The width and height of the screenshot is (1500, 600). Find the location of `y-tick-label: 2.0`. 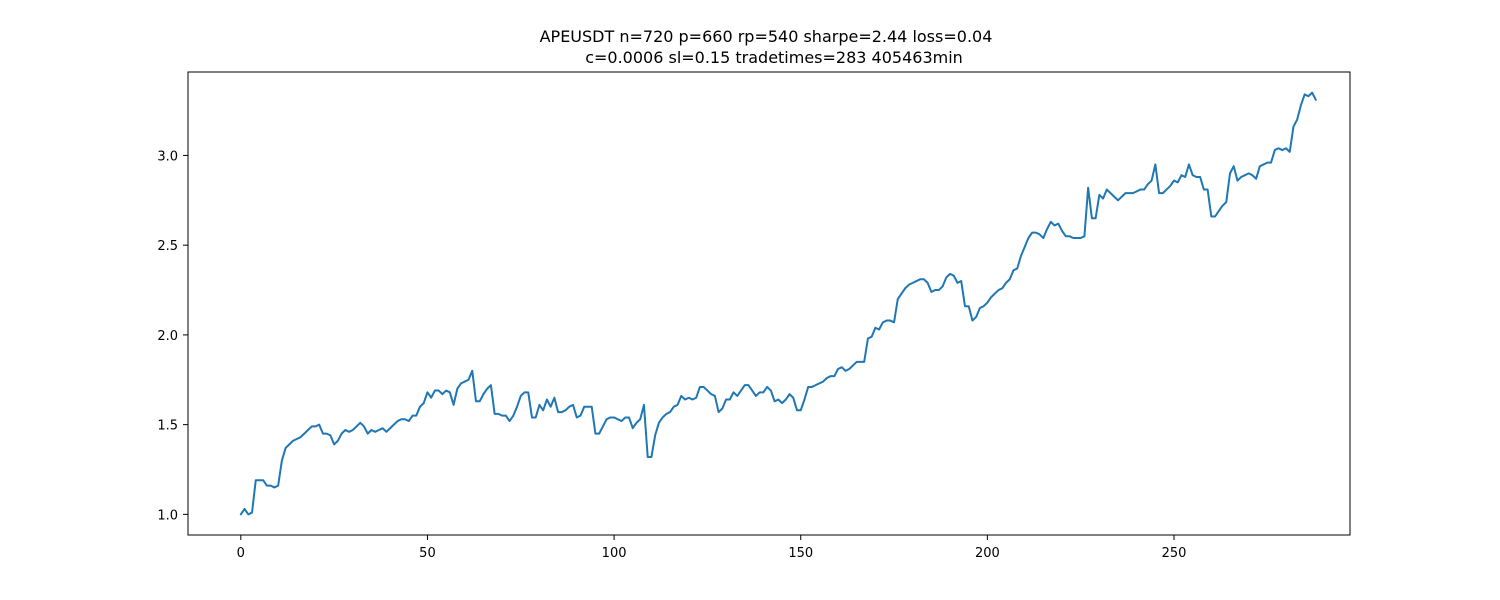

y-tick-label: 2.0 is located at coordinates (167, 336).